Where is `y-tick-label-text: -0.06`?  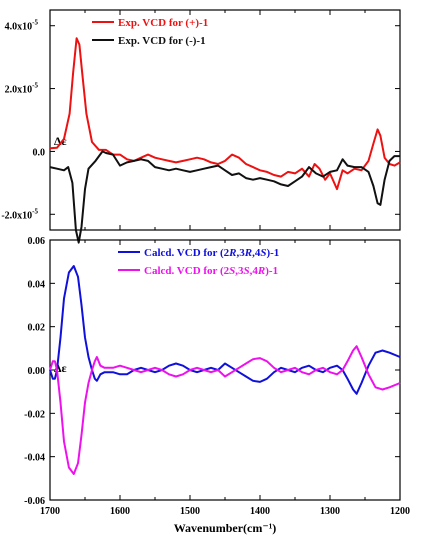 y-tick-label-text: -0.06 is located at coordinates (34, 501).